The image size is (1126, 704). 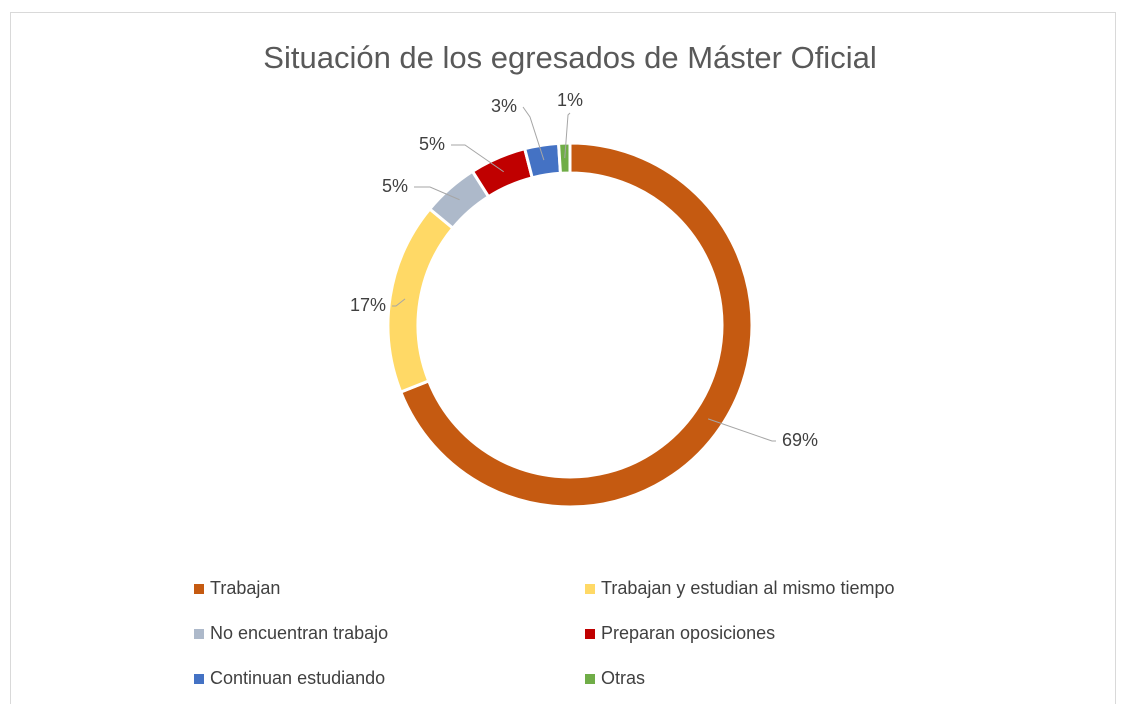 What do you see at coordinates (800, 440) in the screenshot?
I see `data-label: 69%` at bounding box center [800, 440].